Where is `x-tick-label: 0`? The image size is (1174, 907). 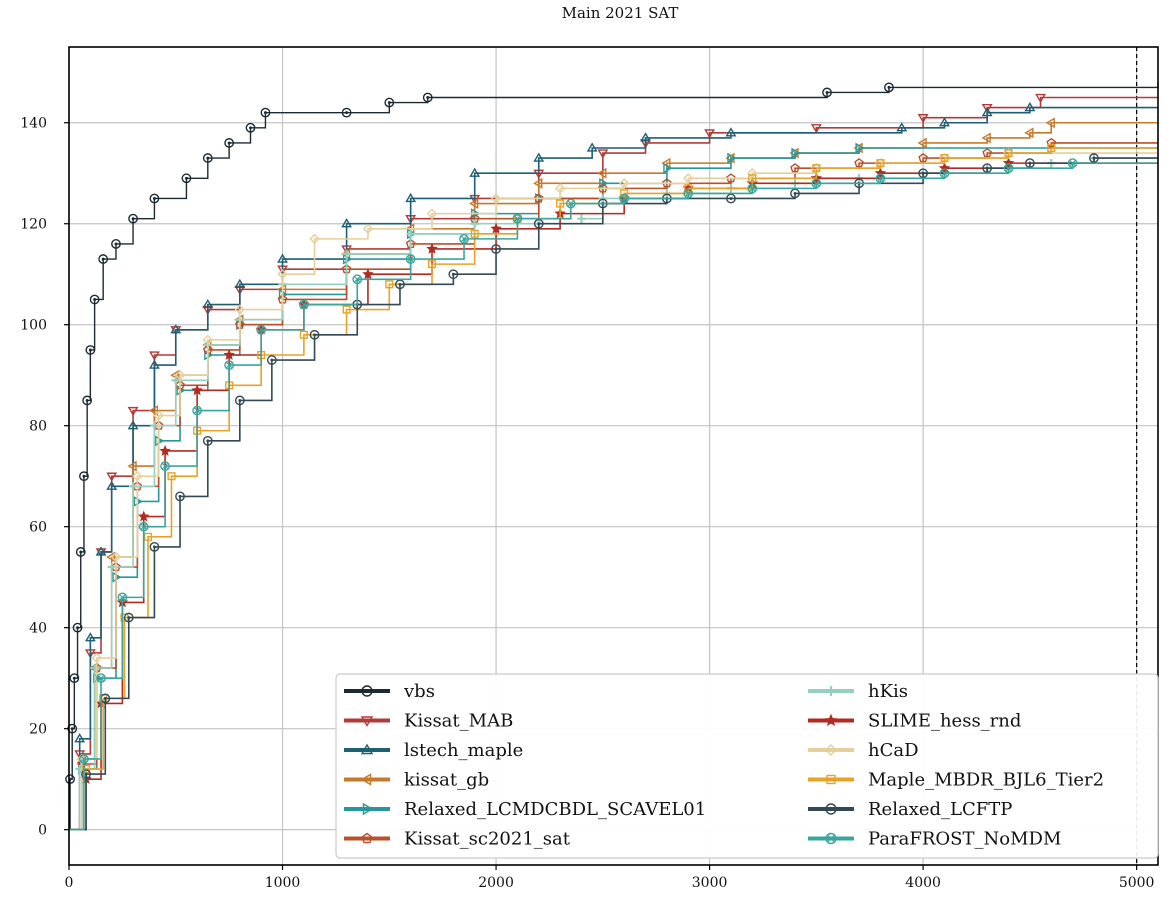 x-tick-label: 0 is located at coordinates (69, 883).